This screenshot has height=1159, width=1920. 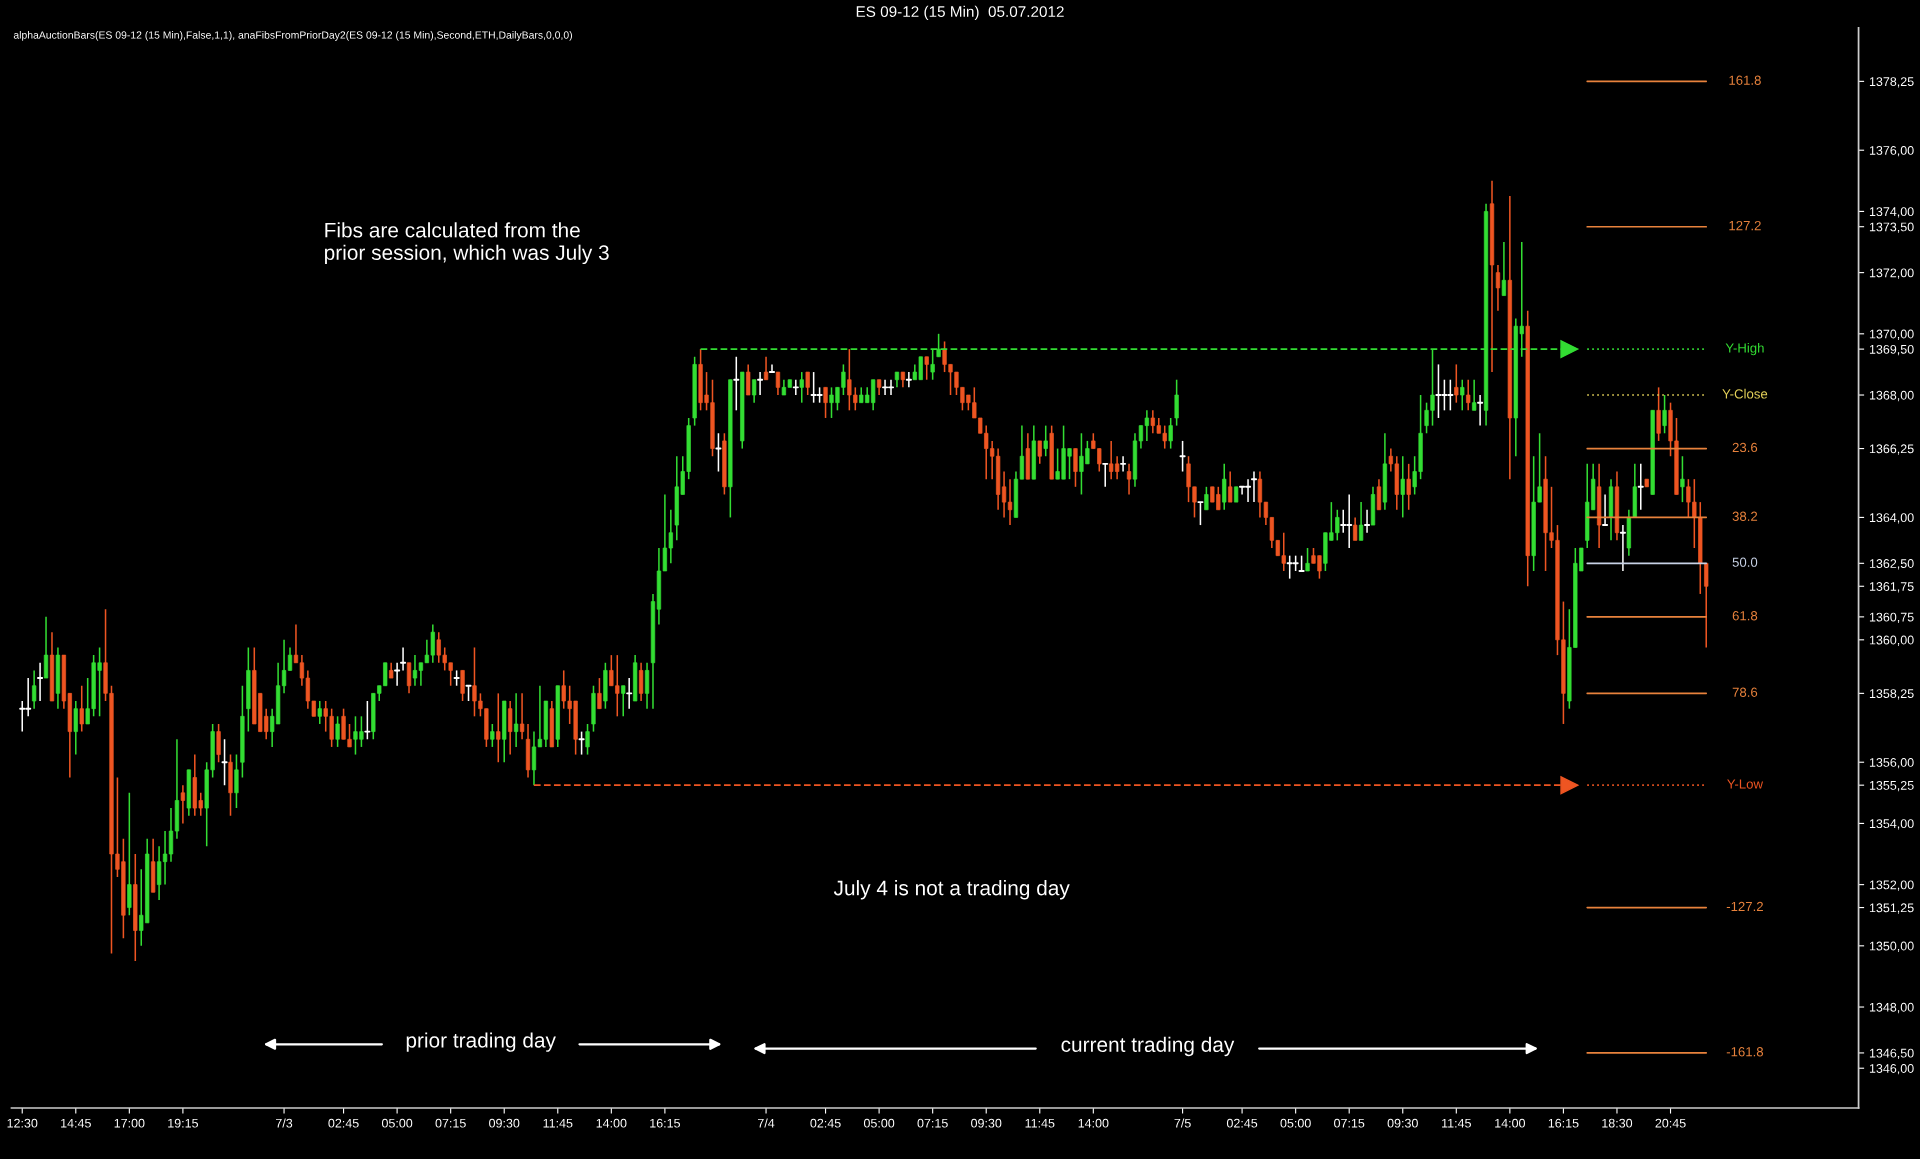 What do you see at coordinates (1182, 1123) in the screenshot?
I see `x-tick-label: 7/5` at bounding box center [1182, 1123].